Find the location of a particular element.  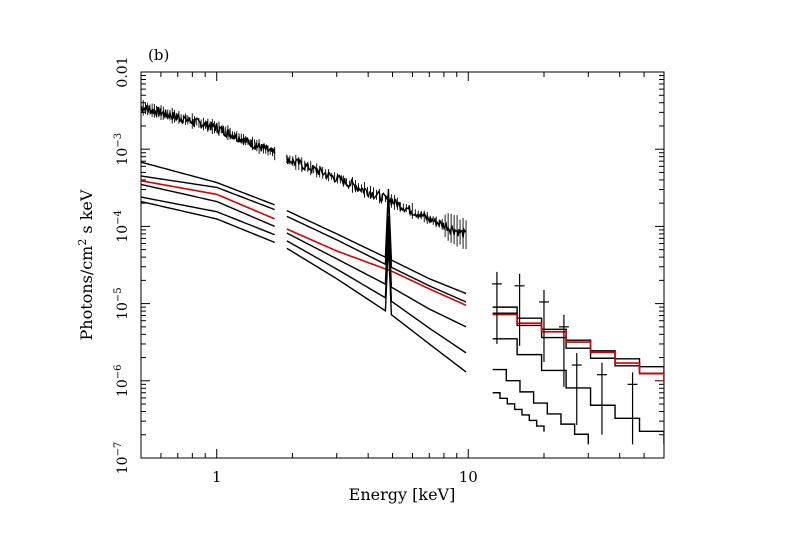

x-tick-label: 1 is located at coordinates (217, 477).